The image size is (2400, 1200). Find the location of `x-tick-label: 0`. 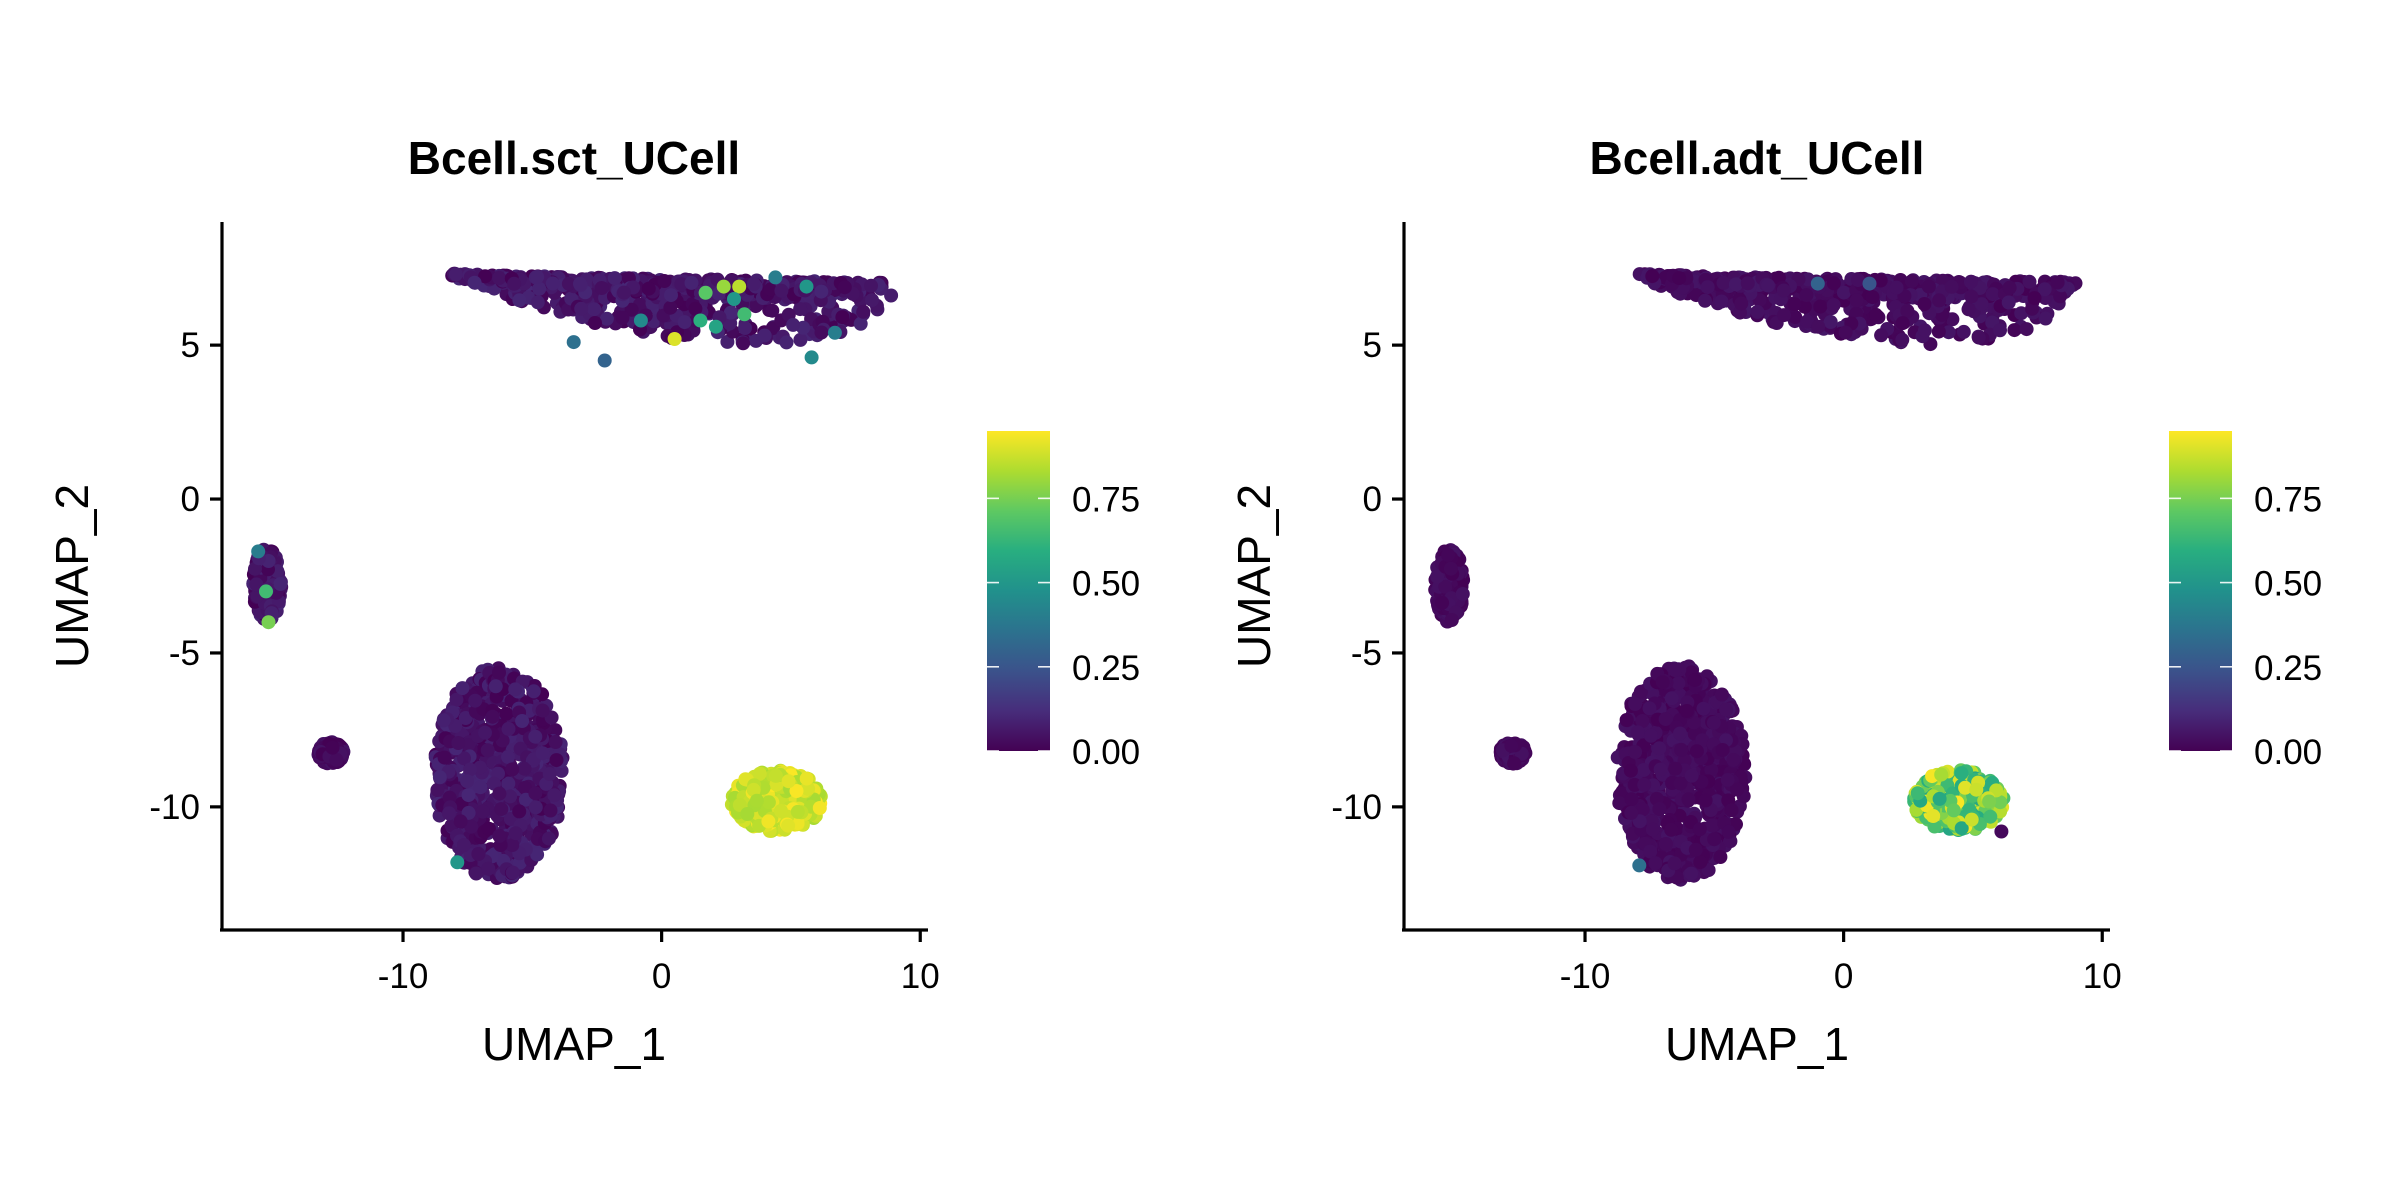

x-tick-label: 0 is located at coordinates (661, 976).